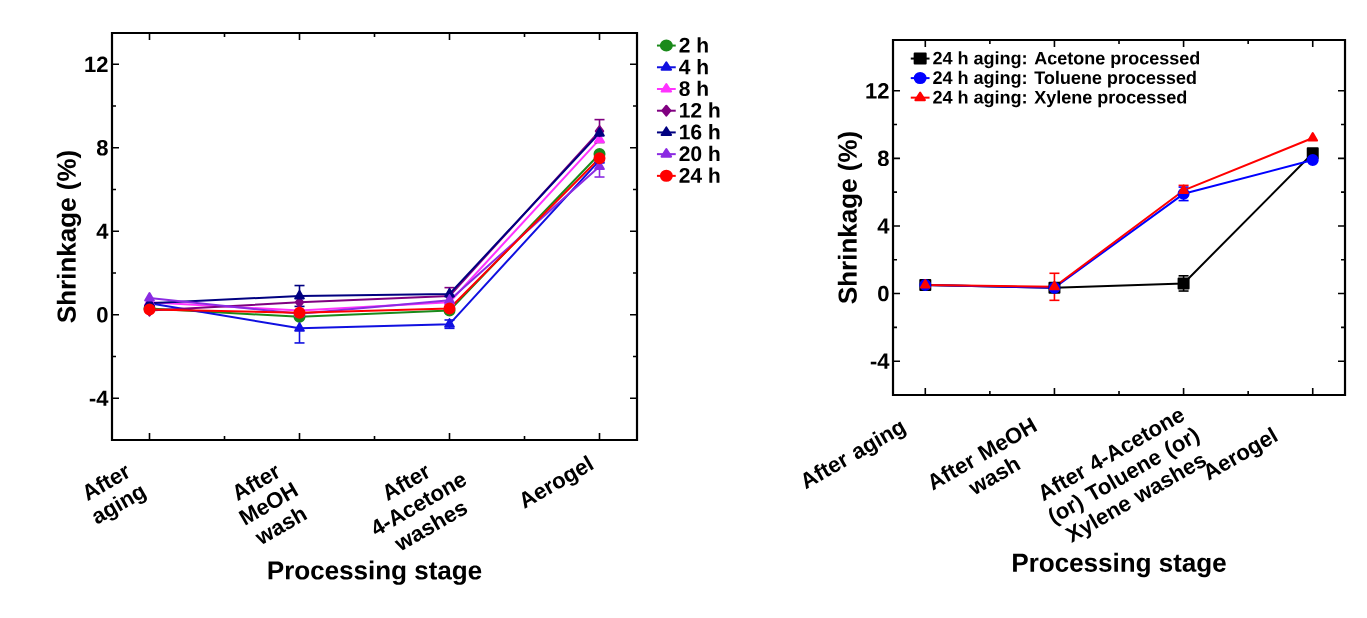 The height and width of the screenshot is (618, 1367). I want to click on legend-label: 24 h aging: Toluene processed, so click(1064, 79).